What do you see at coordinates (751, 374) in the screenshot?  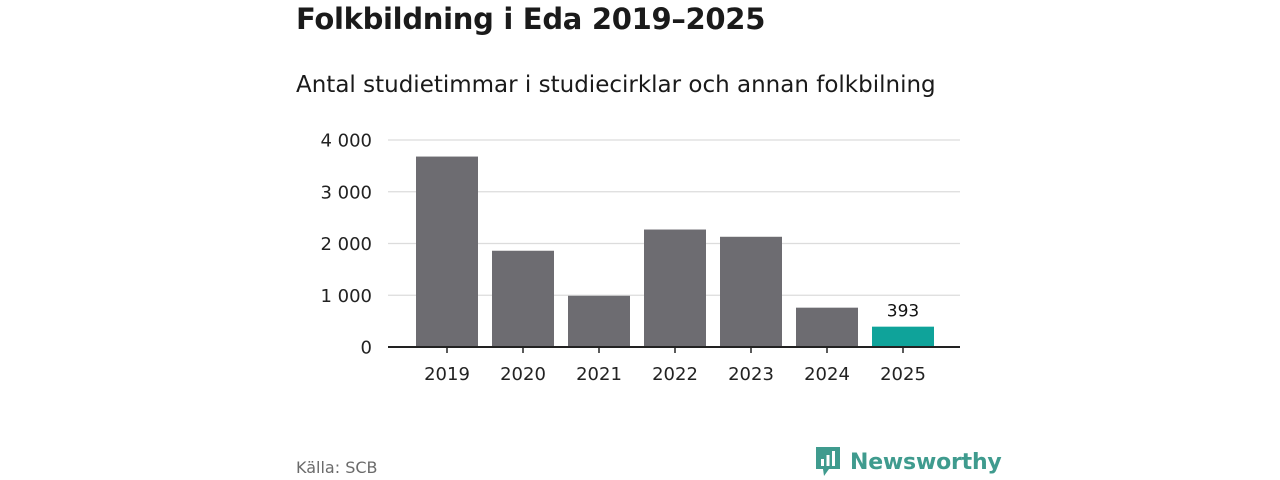 I see `x-tick-label: 2023` at bounding box center [751, 374].